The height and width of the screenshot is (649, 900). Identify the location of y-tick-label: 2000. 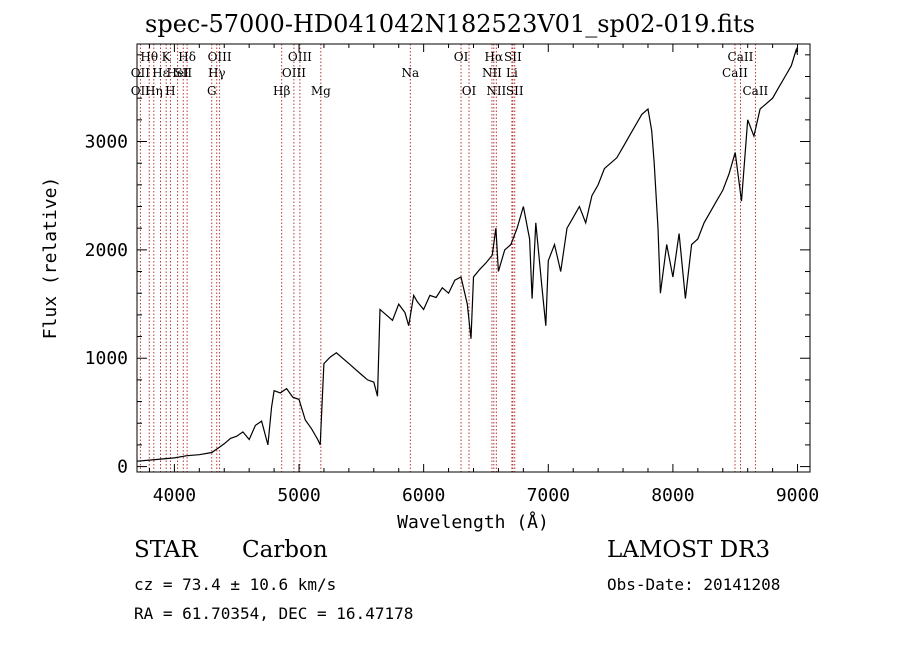
(106, 250).